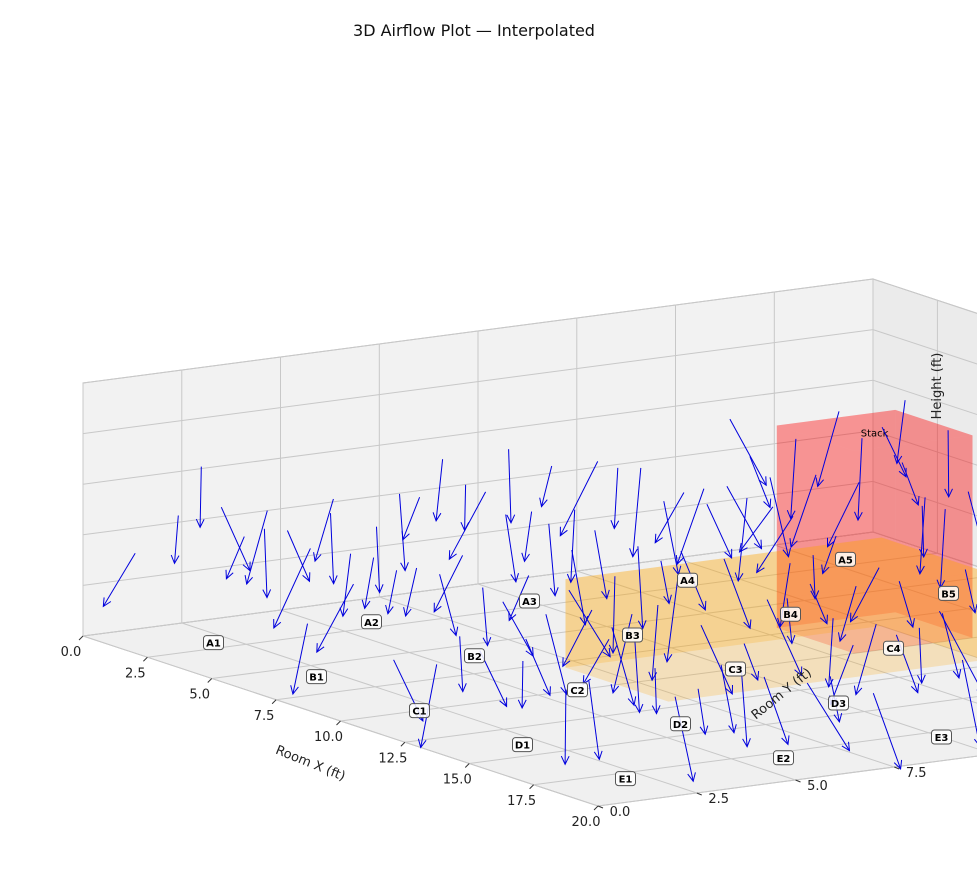 The image size is (977, 885). Describe the element at coordinates (718, 799) in the screenshot. I see `y-tick-label: 2.5` at that location.